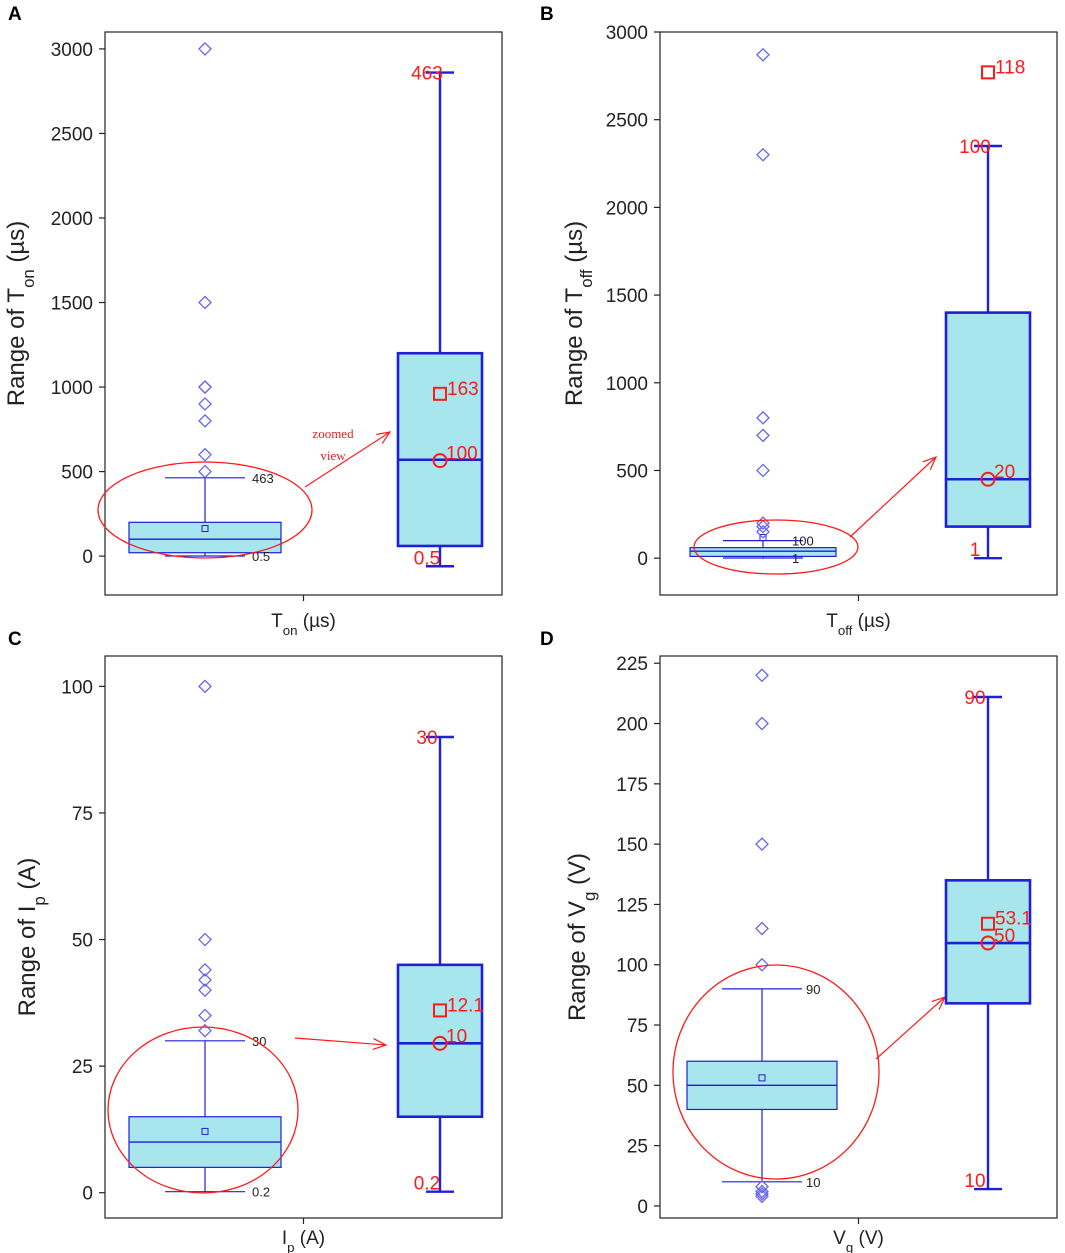  Describe the element at coordinates (813, 989) in the screenshot. I see `small-high-label: 90` at that location.